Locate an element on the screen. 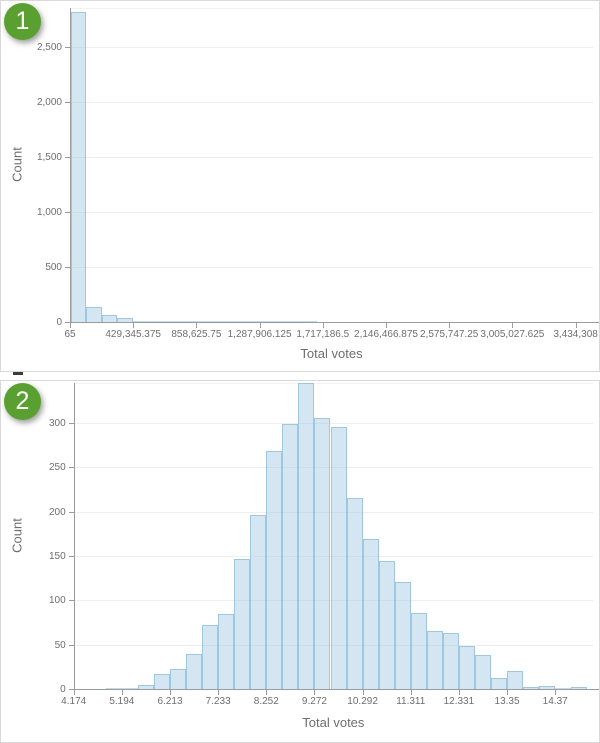  x-tick-label: 4.174 is located at coordinates (74, 701).